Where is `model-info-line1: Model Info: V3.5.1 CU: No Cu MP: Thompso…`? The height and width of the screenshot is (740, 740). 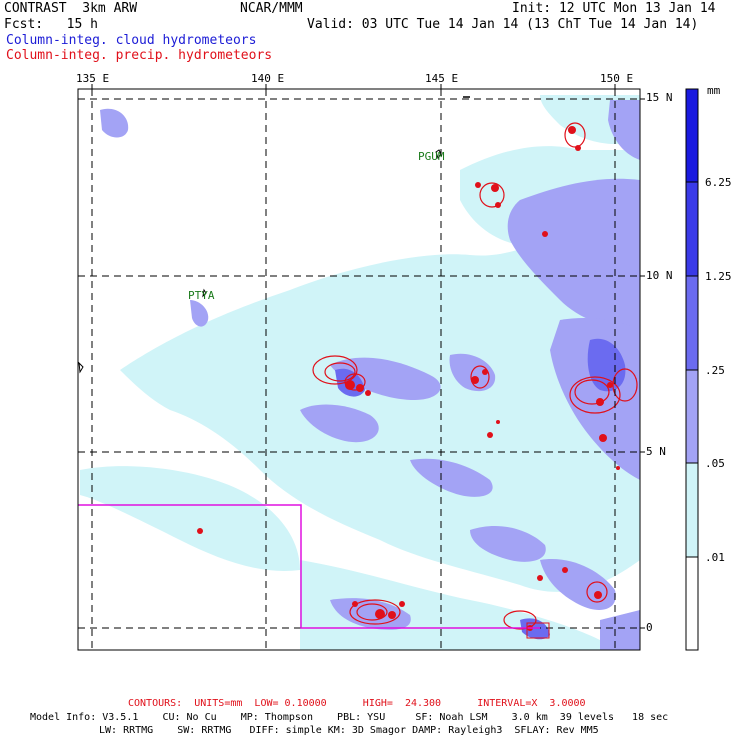
model-info-line1: Model Info: V3.5.1 CU: No Cu MP: Thompso… is located at coordinates (349, 717).